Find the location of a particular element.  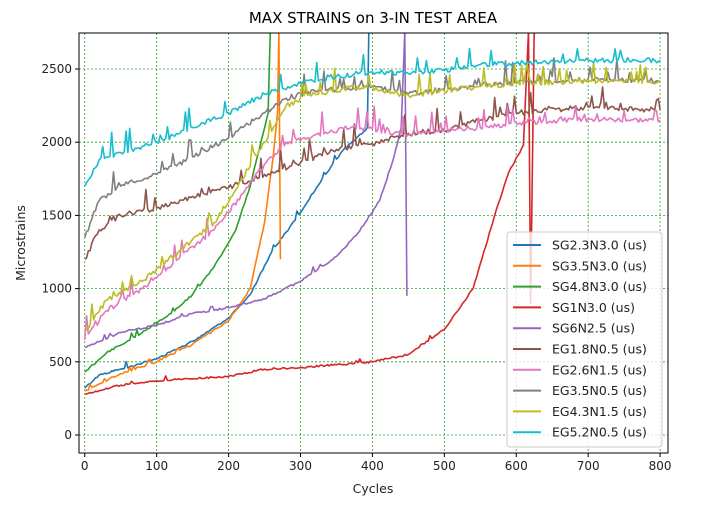

y-tick-label: 500 is located at coordinates (60, 362).